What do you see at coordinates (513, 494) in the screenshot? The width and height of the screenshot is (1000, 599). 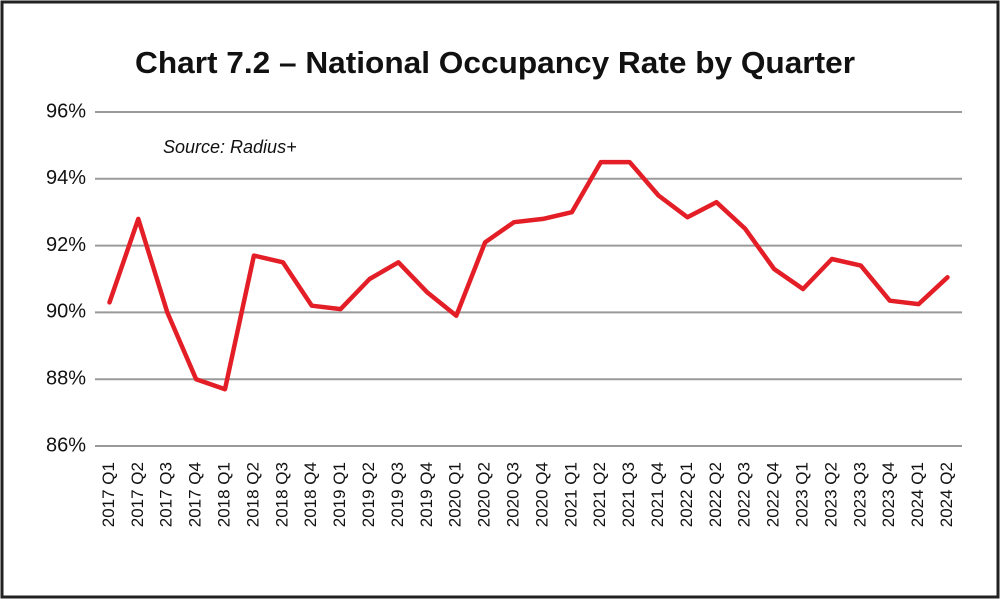 I see `x-tick-label: 2020 Q3` at bounding box center [513, 494].